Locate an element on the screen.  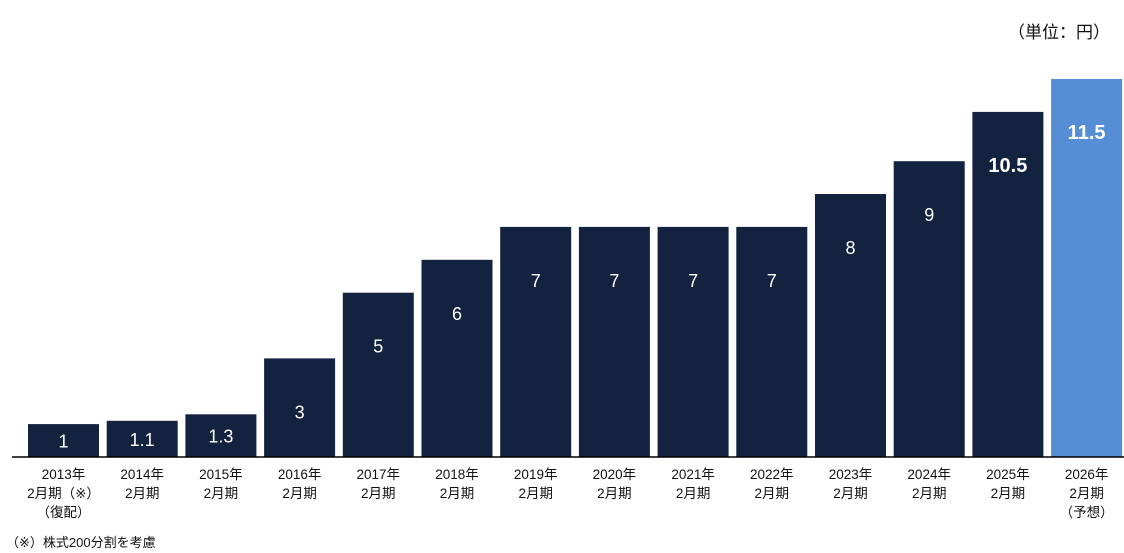
value-label-12: 10.5 is located at coordinates (1007, 166).